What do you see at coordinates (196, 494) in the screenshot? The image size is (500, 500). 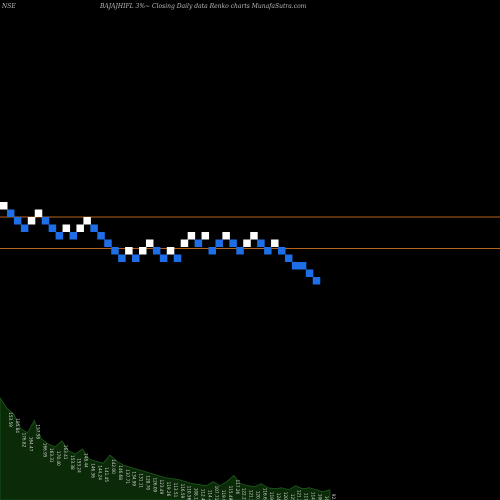 I see `volume-label: 108.12` at bounding box center [196, 494].